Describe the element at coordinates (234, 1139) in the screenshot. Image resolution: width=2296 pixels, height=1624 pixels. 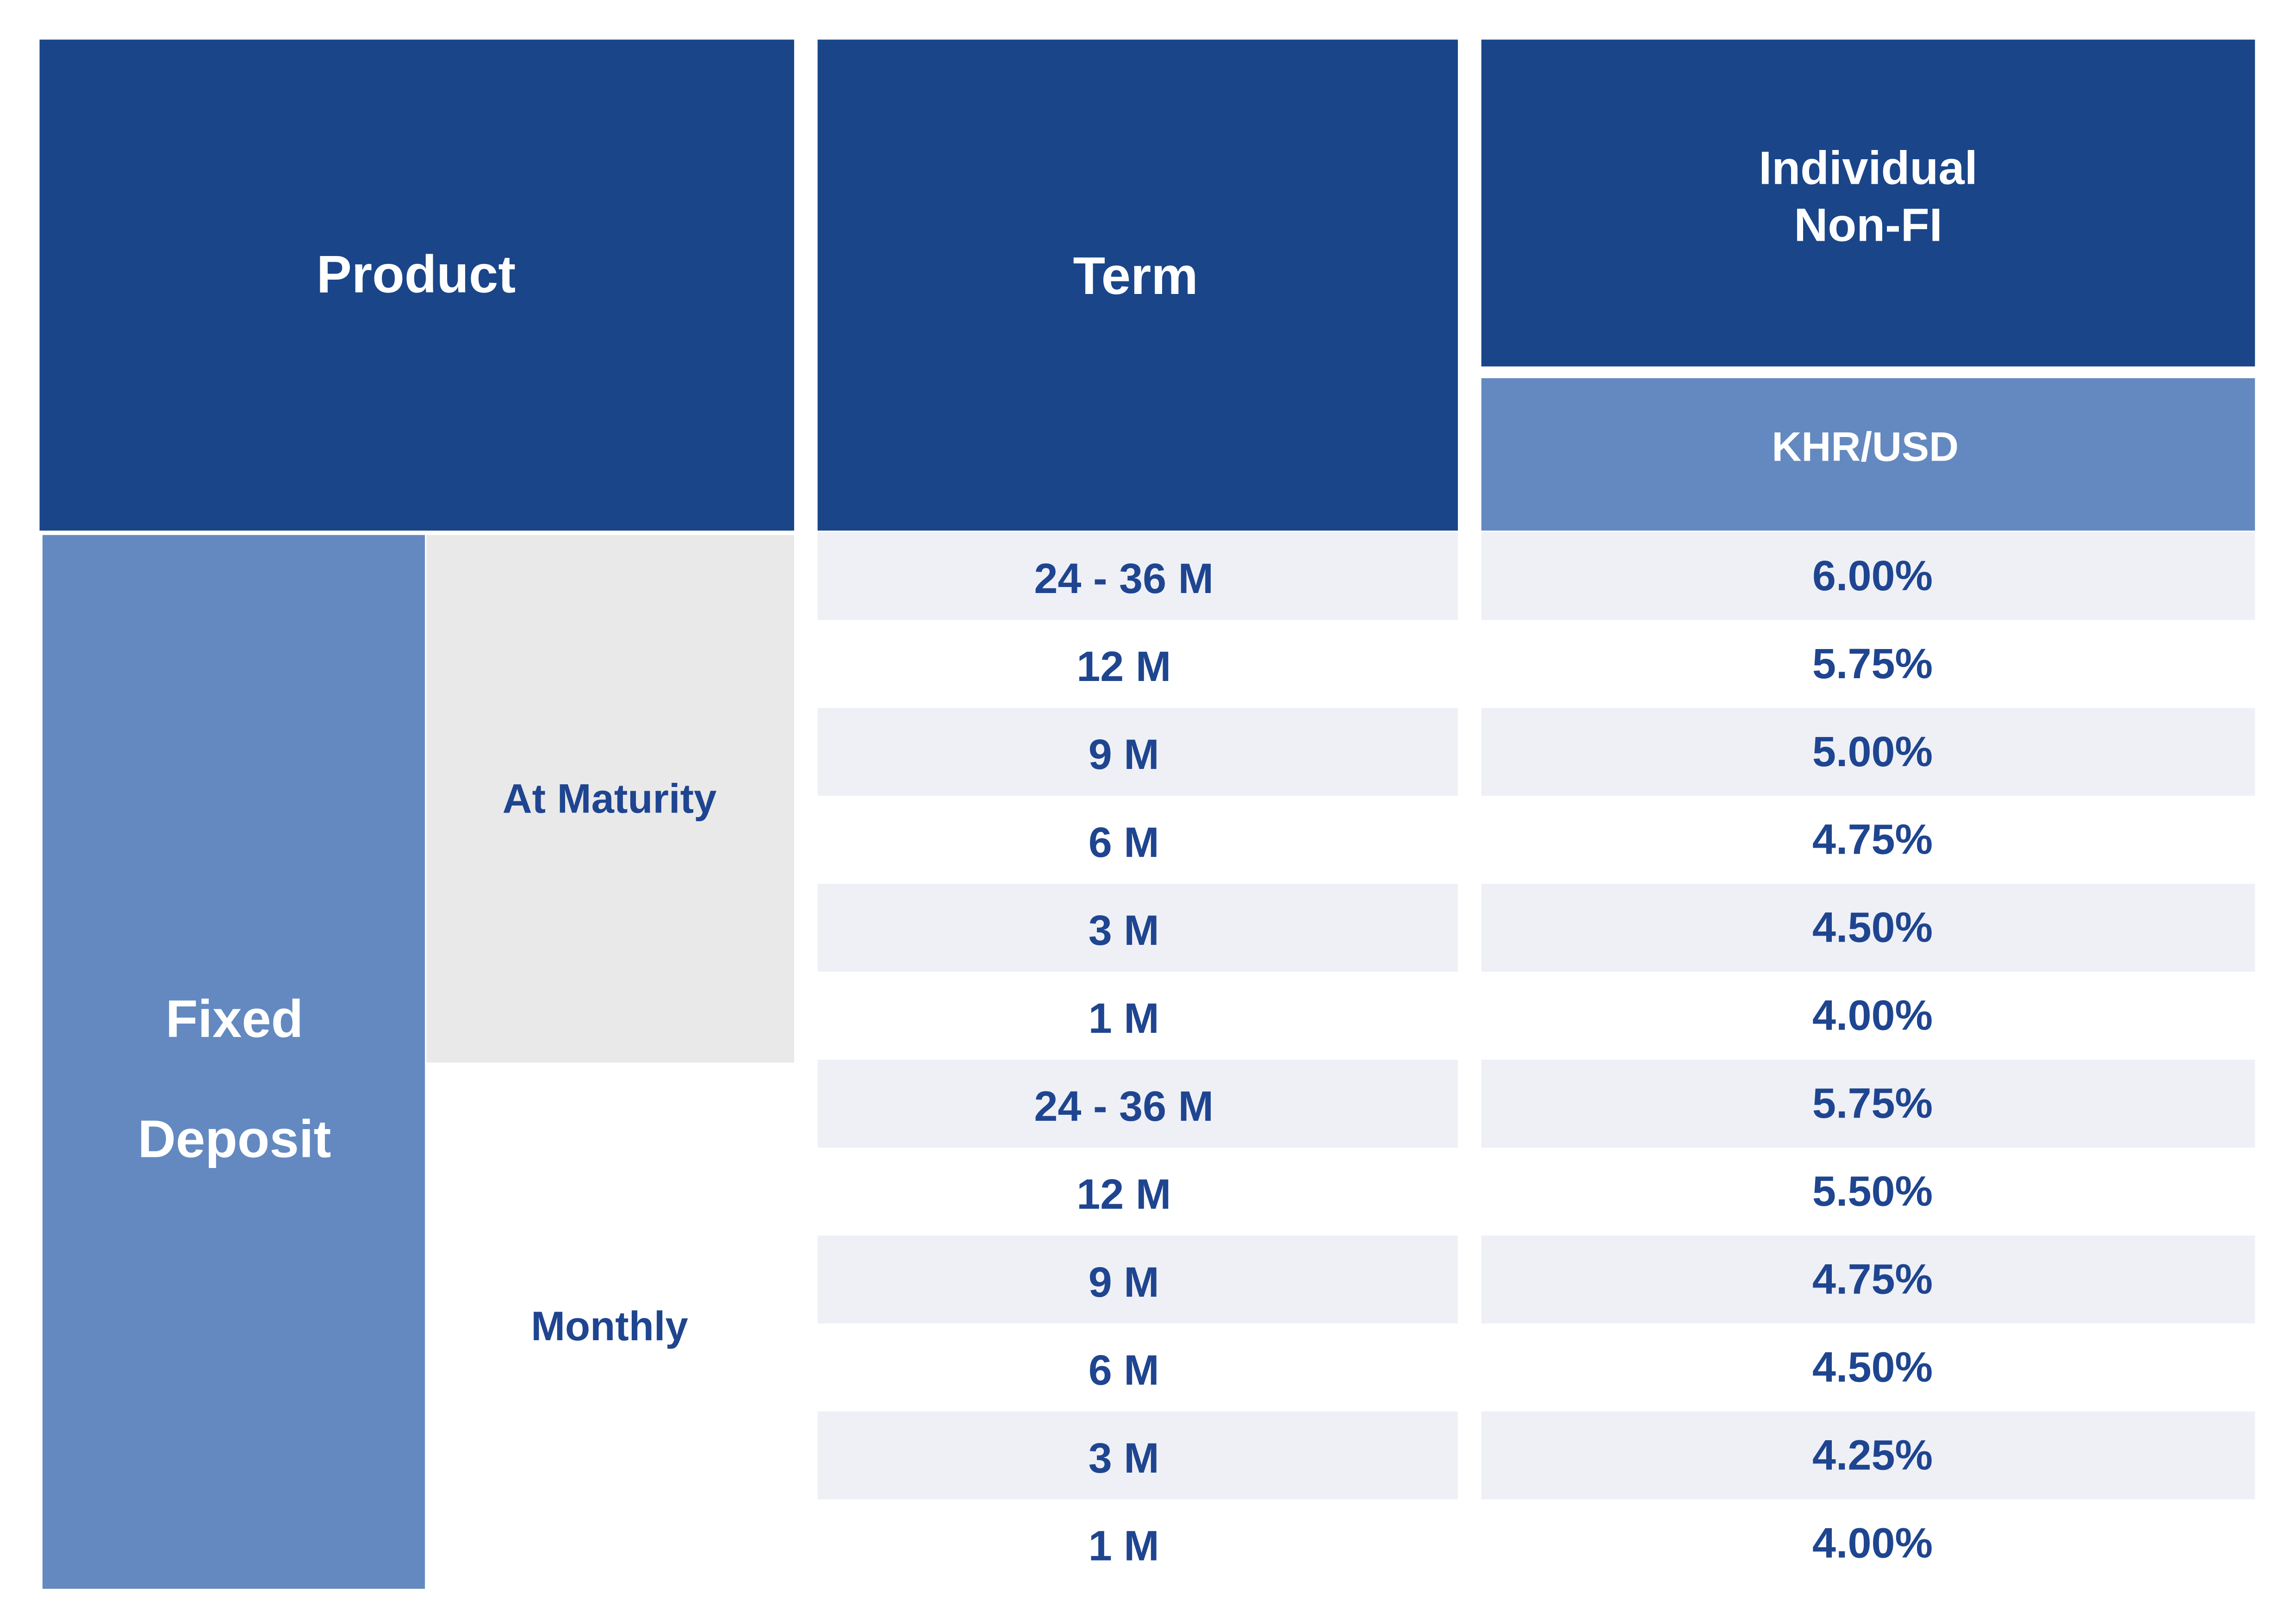
I see `product-text: Deposit` at that location.